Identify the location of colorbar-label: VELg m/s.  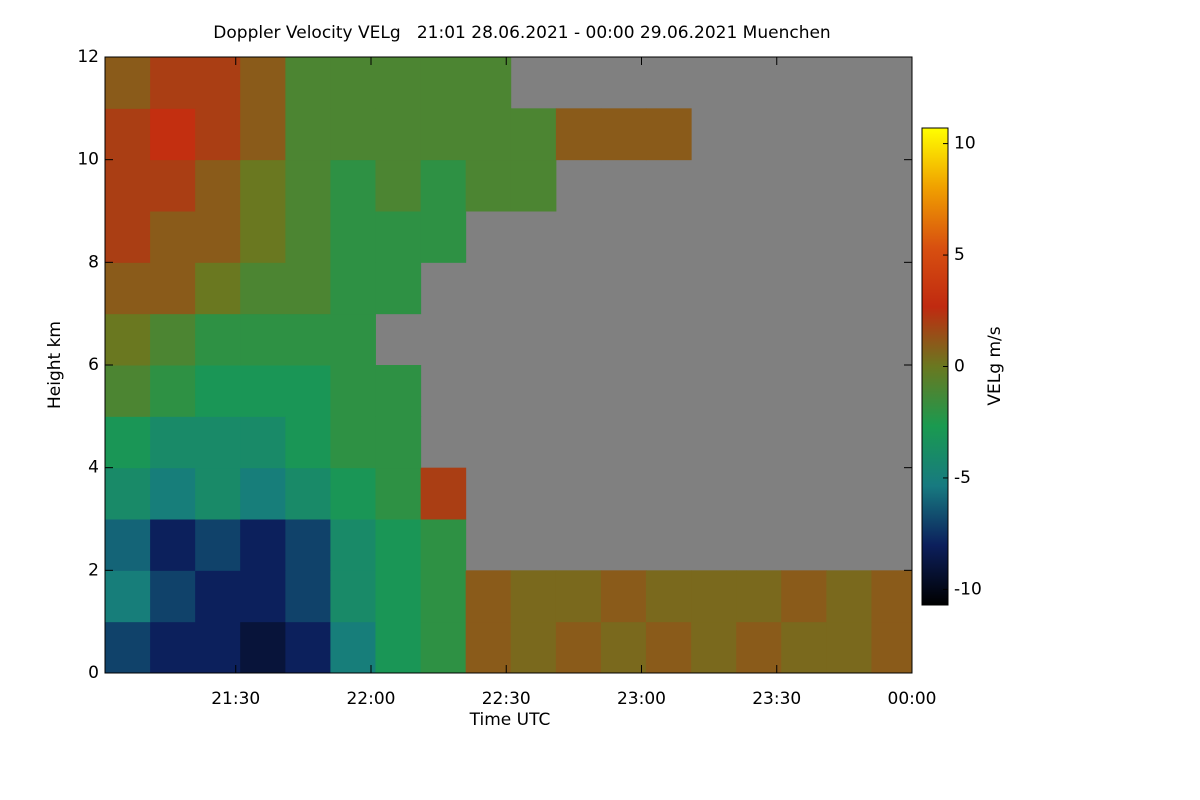
(995, 365).